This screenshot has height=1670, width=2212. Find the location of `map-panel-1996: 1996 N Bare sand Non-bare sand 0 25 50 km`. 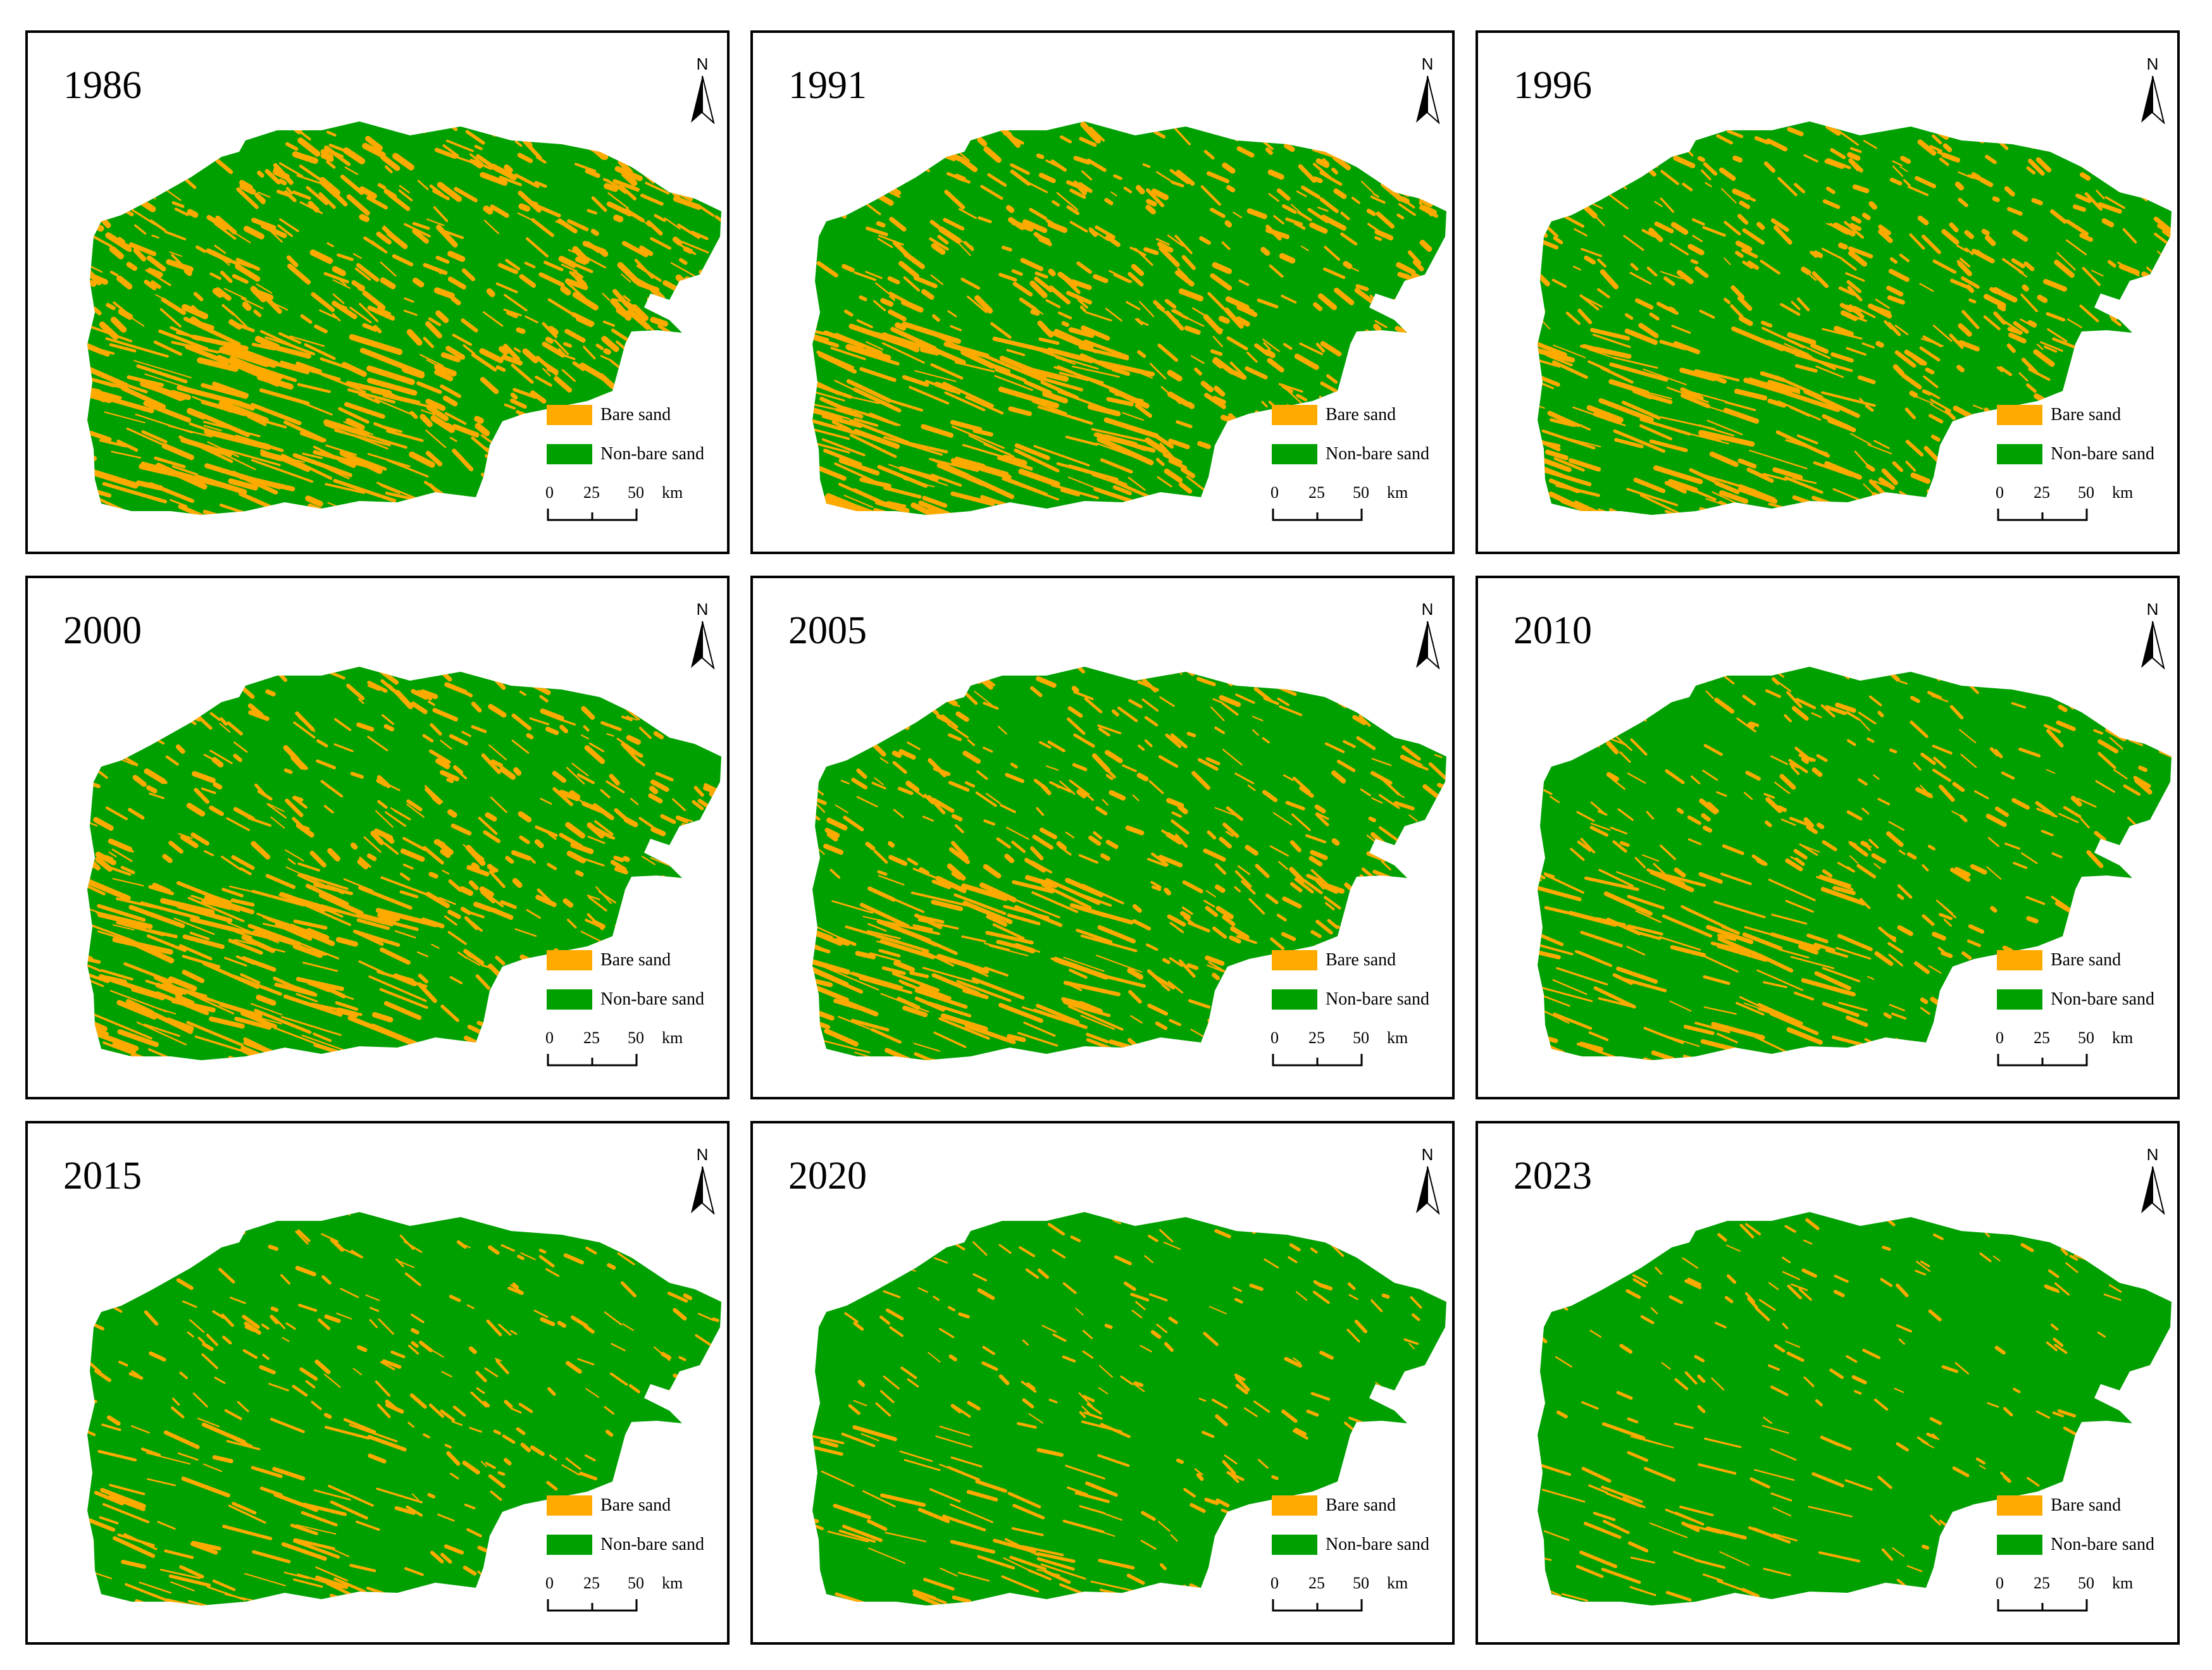

map-panel-1996: 1996 N Bare sand Non-bare sand 0 25 50 km is located at coordinates (1828, 292).